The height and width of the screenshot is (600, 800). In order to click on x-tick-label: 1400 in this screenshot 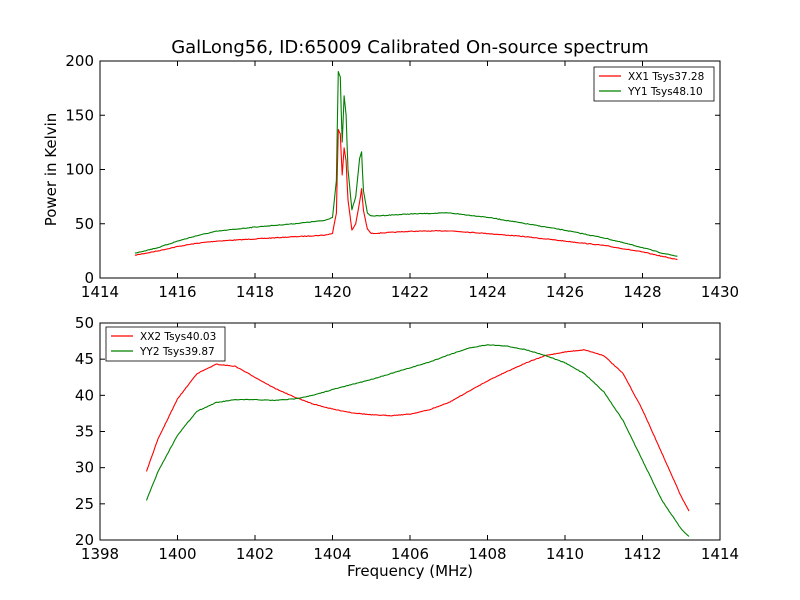, I will do `click(177, 554)`.